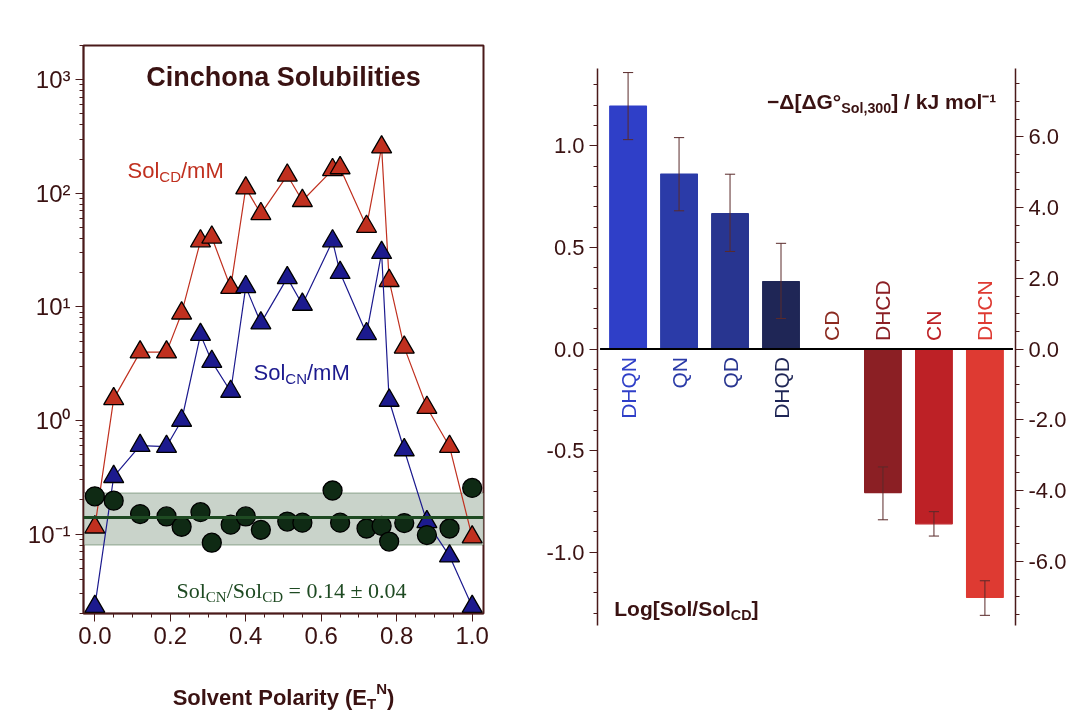 The image size is (1074, 712). I want to click on x-tick-label: DHQN, so click(628, 388).